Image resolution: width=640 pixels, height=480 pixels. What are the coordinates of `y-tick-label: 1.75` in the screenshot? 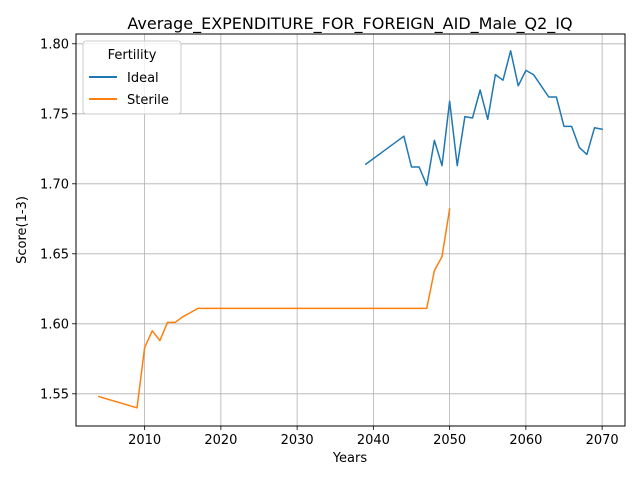 It's located at (54, 114).